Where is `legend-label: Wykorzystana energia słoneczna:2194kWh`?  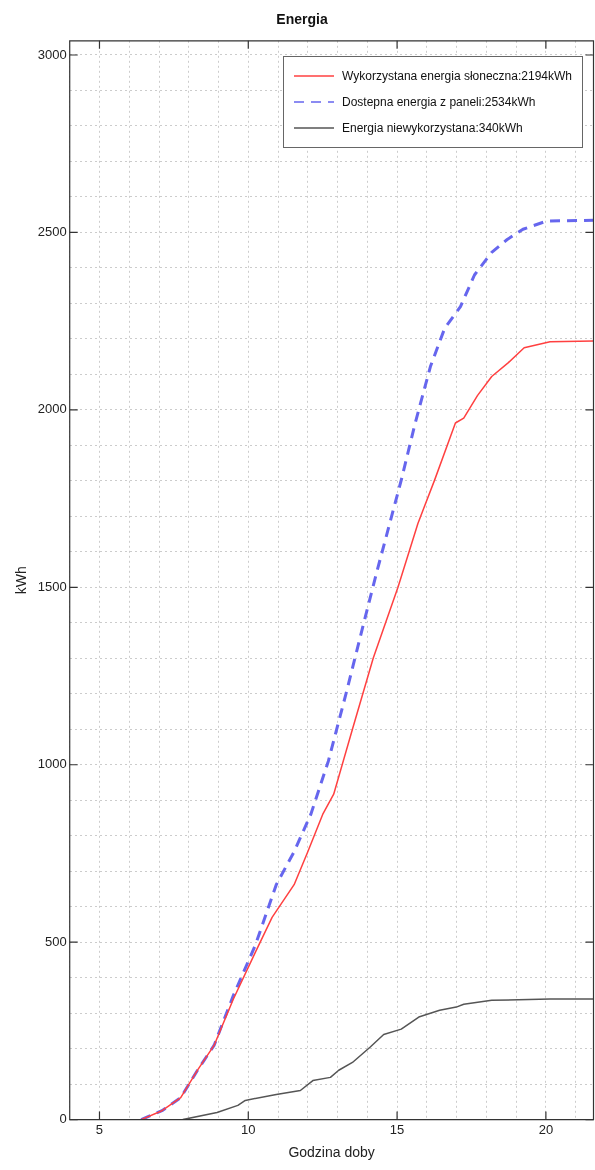 legend-label: Wykorzystana energia słoneczna:2194kWh is located at coordinates (456, 76).